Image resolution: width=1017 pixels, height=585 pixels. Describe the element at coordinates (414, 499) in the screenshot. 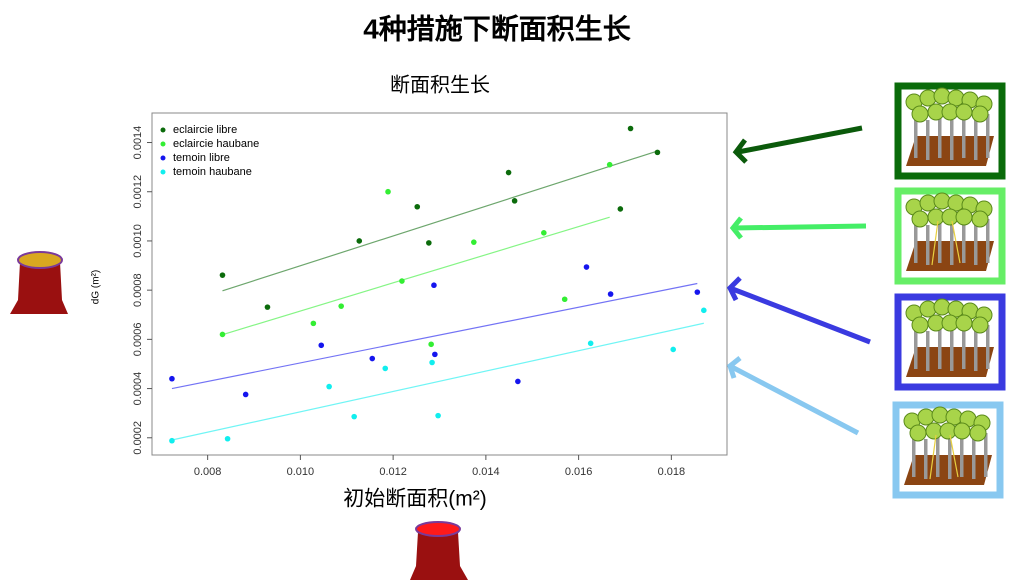

I see `x-axis-label: 初始断面积(m²)` at that location.